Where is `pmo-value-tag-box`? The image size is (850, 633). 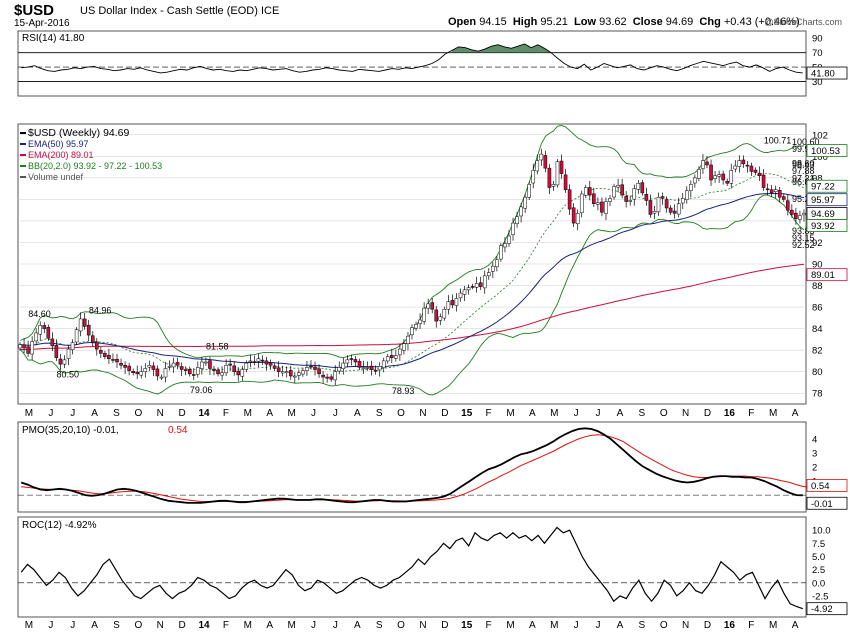 pmo-value-tag-box is located at coordinates (827, 503).